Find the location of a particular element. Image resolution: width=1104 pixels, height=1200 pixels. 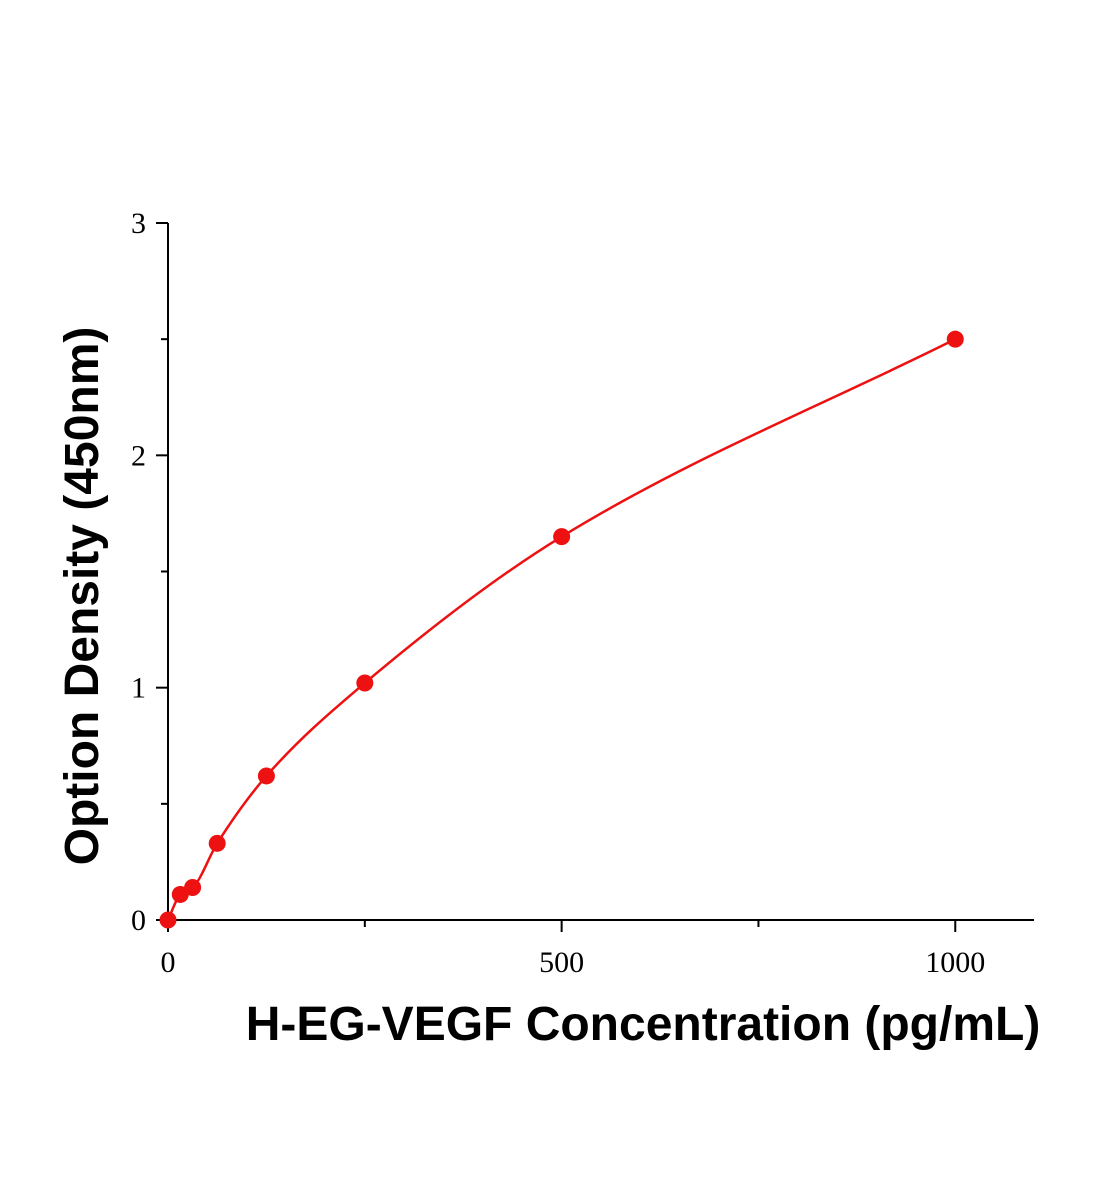

x-tick-label: 0 is located at coordinates (168, 962).